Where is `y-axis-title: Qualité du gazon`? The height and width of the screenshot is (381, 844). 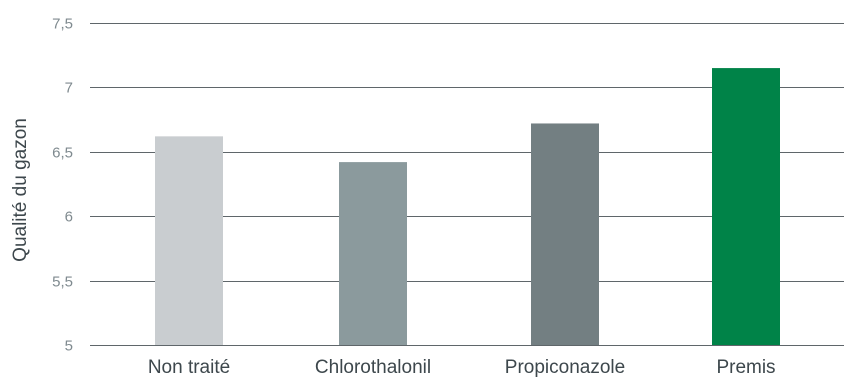 y-axis-title: Qualité du gazon is located at coordinates (20, 190).